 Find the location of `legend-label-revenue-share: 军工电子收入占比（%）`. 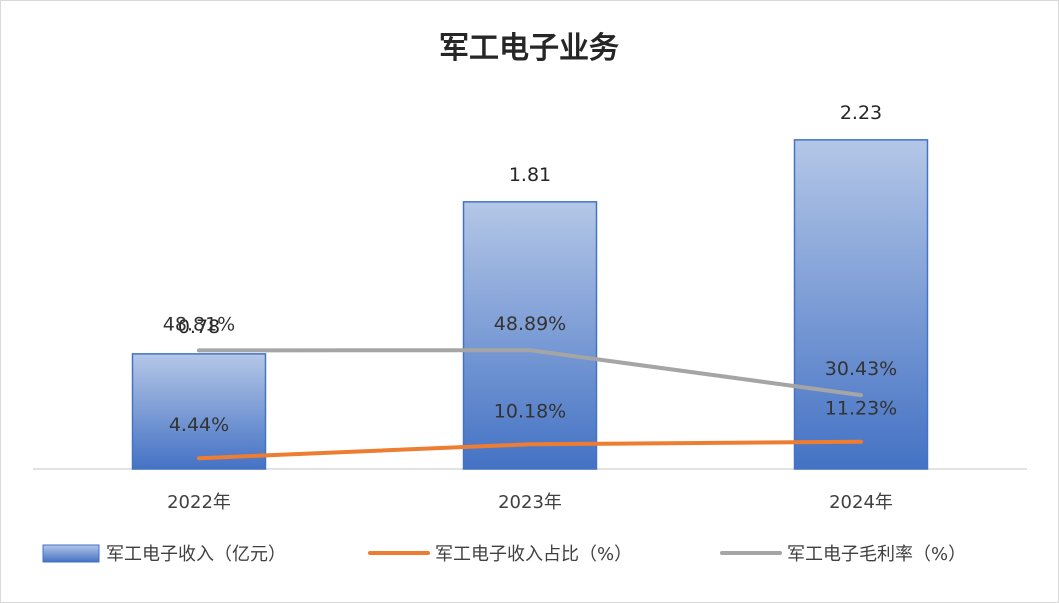

legend-label-revenue-share: 军工电子收入占比（%） is located at coordinates (533, 554).